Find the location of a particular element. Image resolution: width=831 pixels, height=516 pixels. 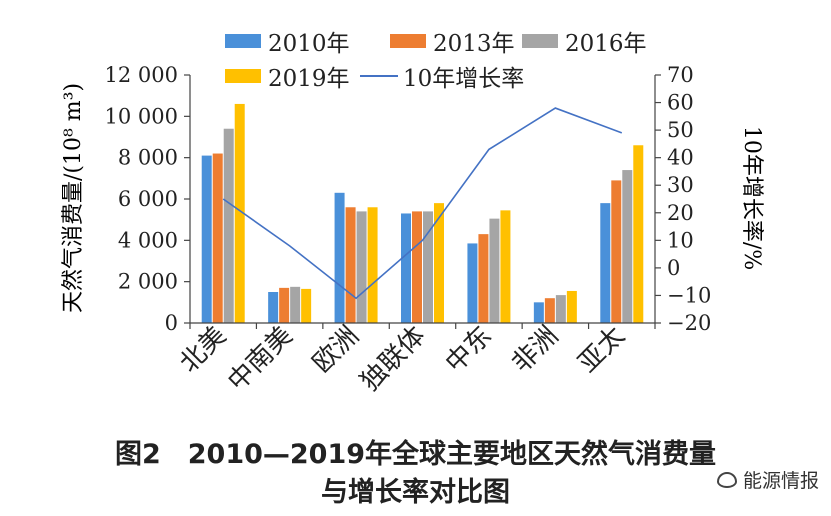

y-right-tick-label: 20 is located at coordinates (680, 213).